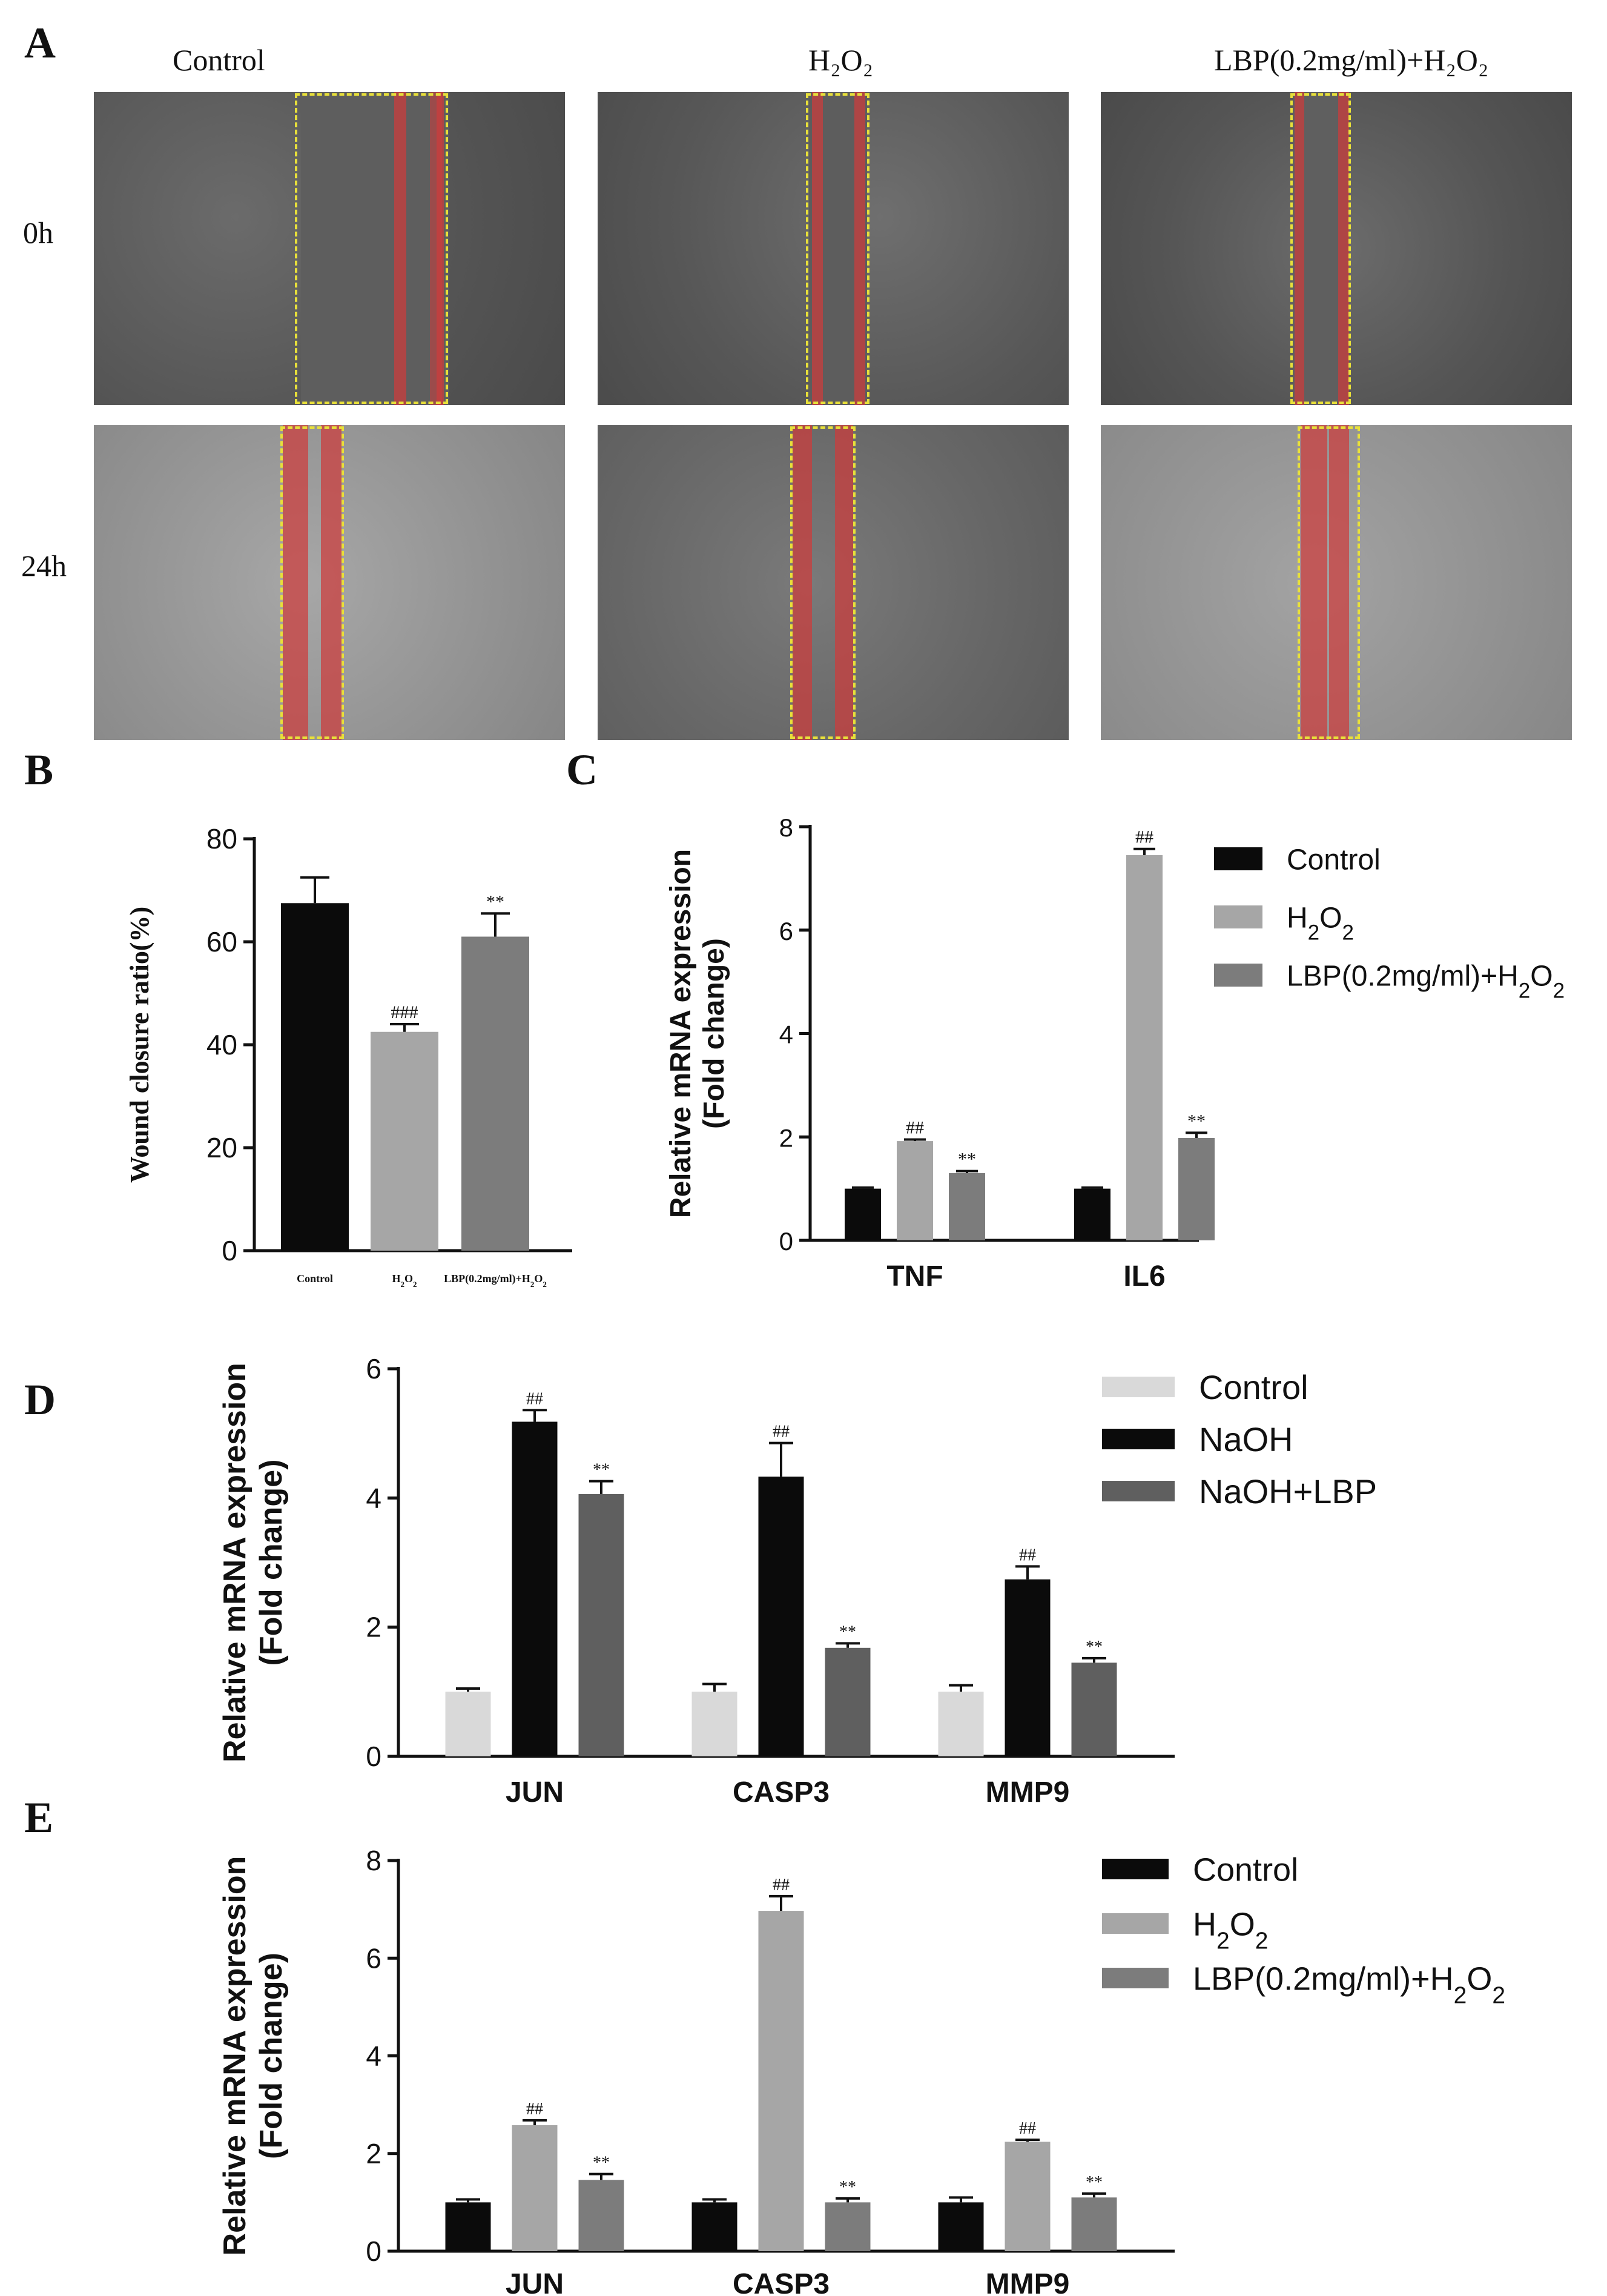 This screenshot has height=2296, width=1607. What do you see at coordinates (535, 1792) in the screenshot?
I see `x-tick-label: JUN` at bounding box center [535, 1792].